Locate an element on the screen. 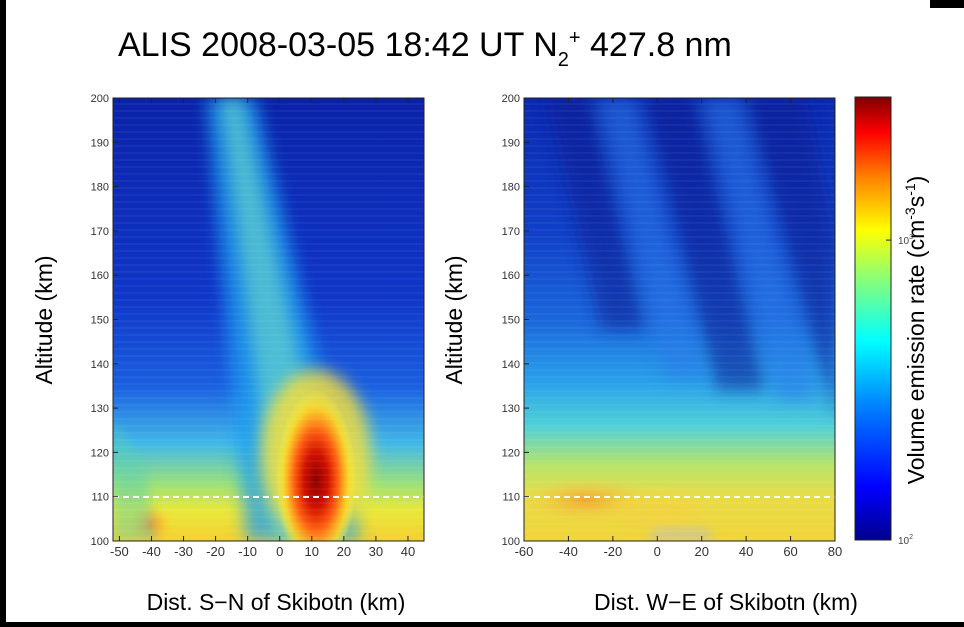  right-ytick-label: 100 is located at coordinates (511, 542).